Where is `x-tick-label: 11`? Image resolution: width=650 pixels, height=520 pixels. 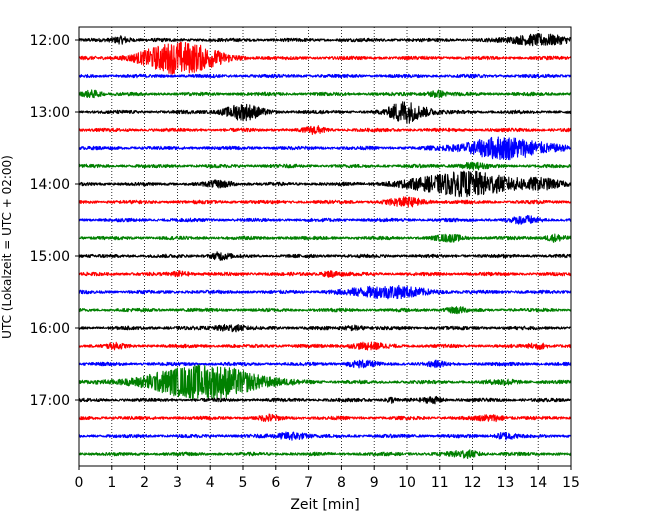 x-tick-label: 11 is located at coordinates (440, 483).